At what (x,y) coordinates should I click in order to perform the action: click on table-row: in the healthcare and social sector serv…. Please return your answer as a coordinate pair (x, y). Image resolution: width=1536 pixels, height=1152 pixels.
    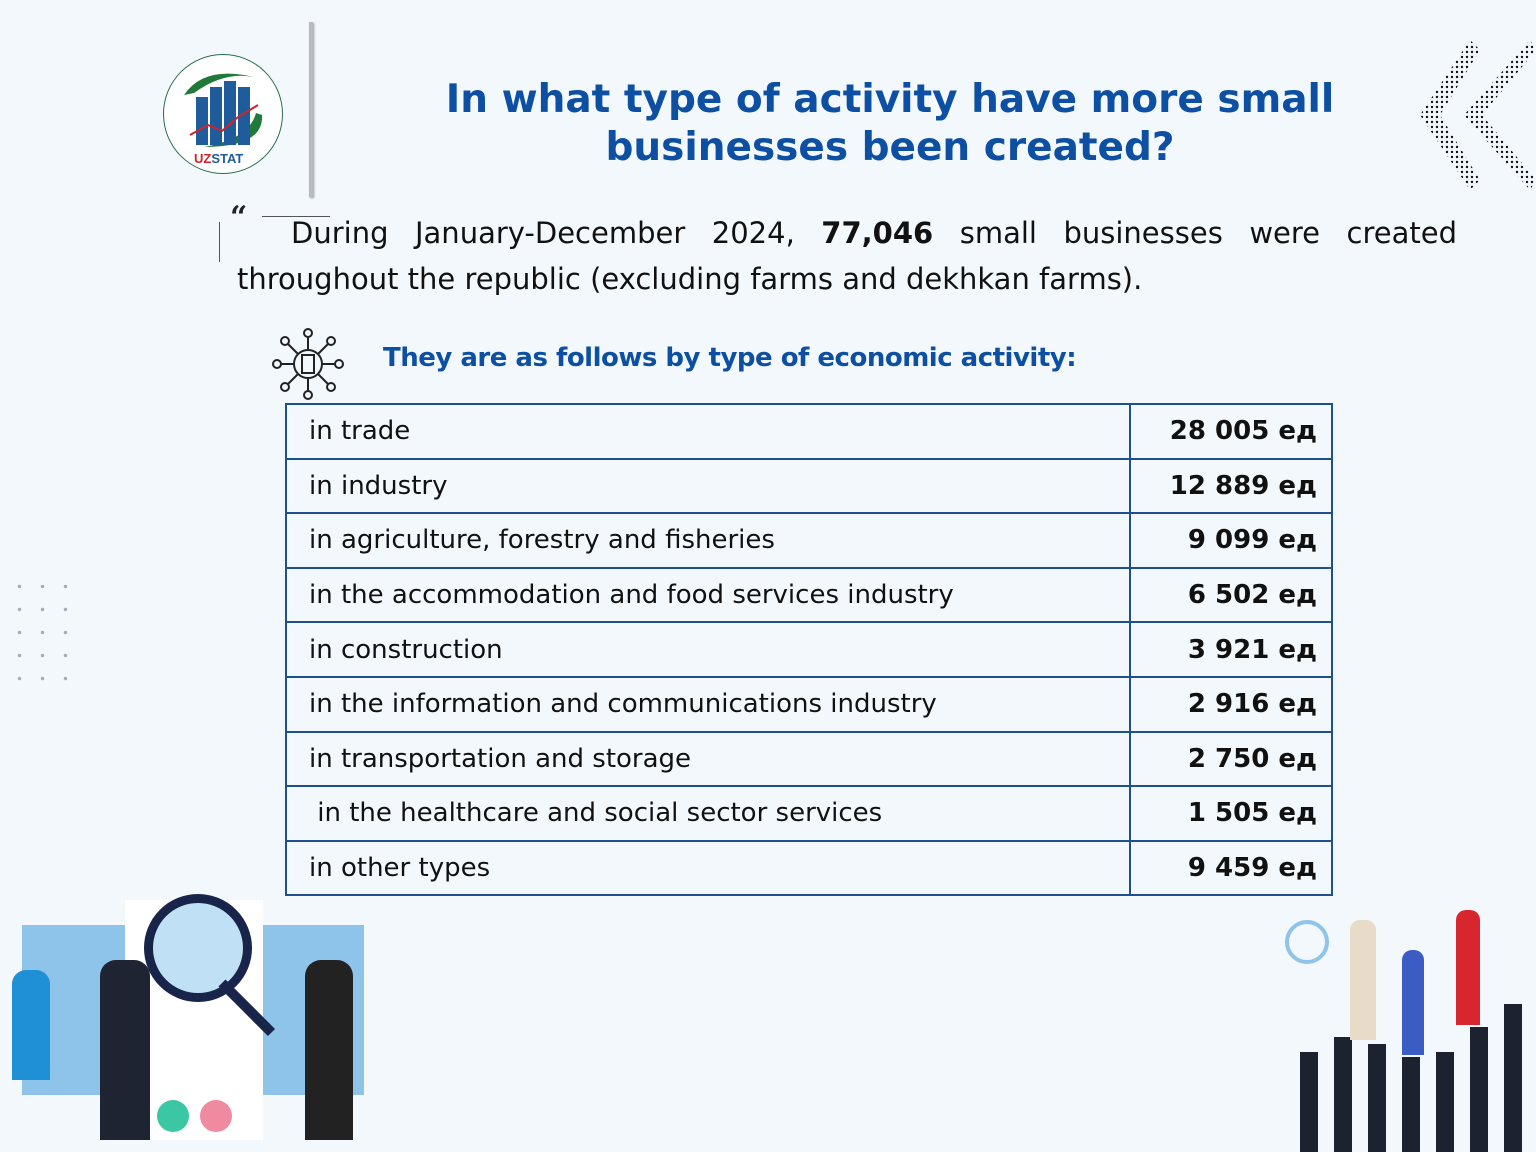
    Looking at the image, I should click on (809, 813).